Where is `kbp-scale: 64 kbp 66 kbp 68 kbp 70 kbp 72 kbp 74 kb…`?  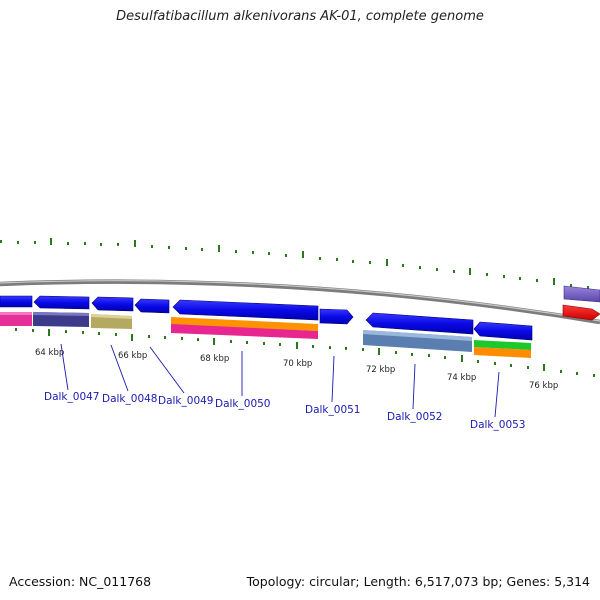
kbp-scale: 64 kbp 66 kbp 68 kbp 70 kbp 72 kbp 74 kb… is located at coordinates (296, 369).